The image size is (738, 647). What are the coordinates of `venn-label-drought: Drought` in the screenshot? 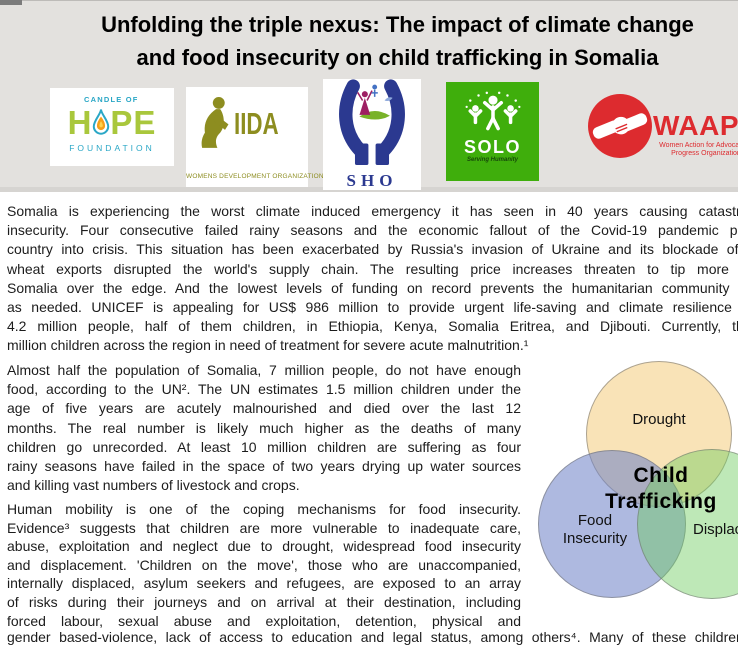 It's located at (659, 419).